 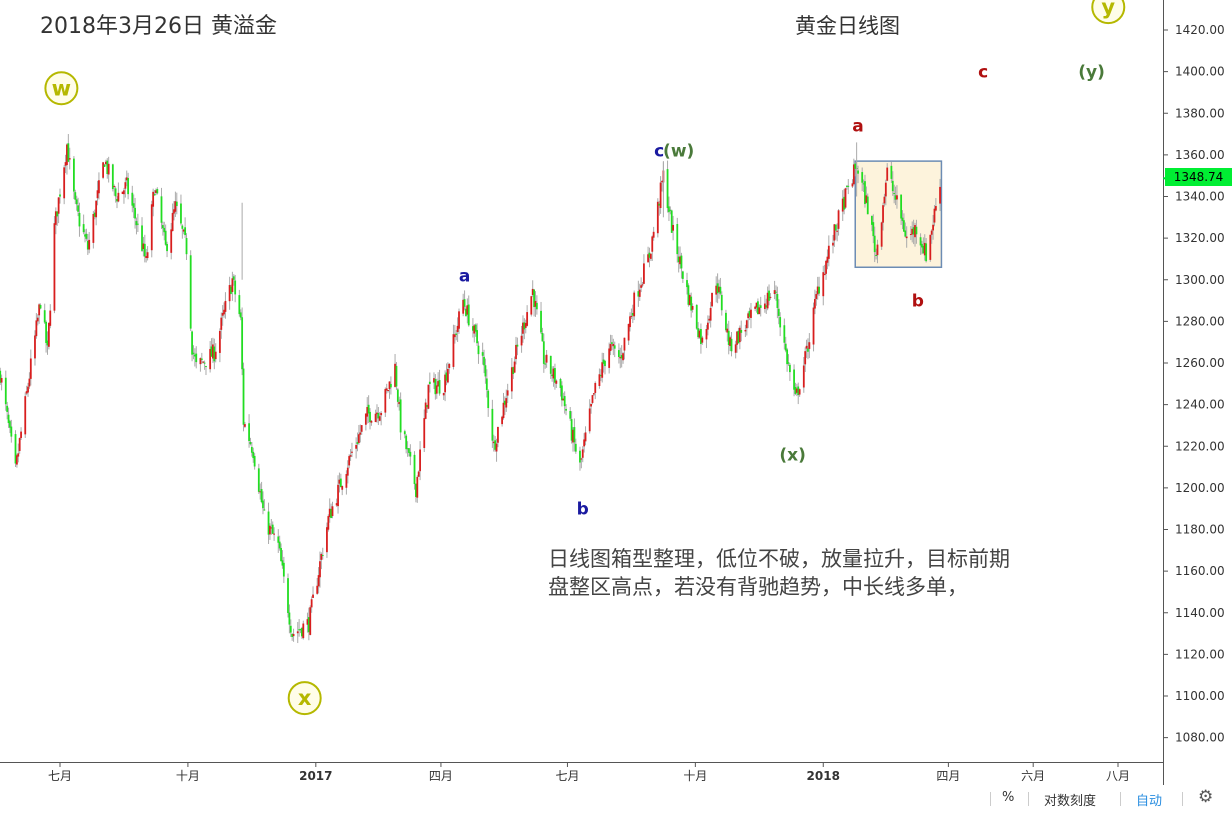 I want to click on x-tick-label: 六月, so click(x=1033, y=776).